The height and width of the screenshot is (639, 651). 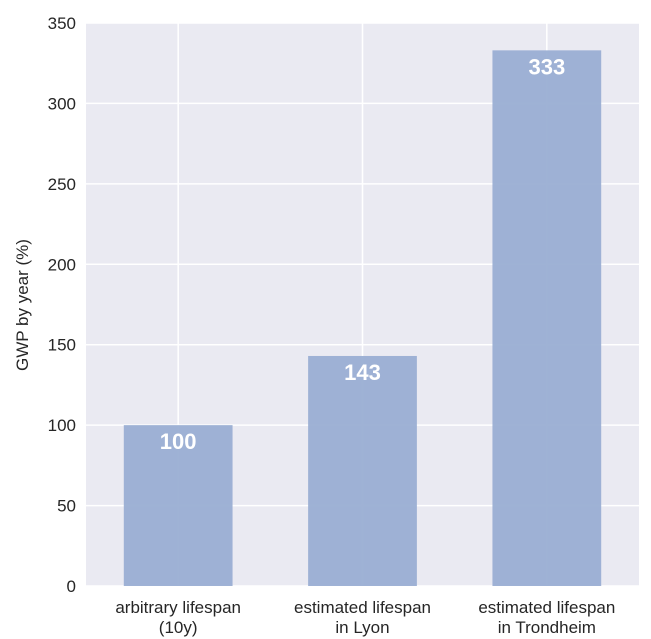 I want to click on y-tick-labels: 0 50 100 150 200 250 300 350, so click(x=62, y=305).